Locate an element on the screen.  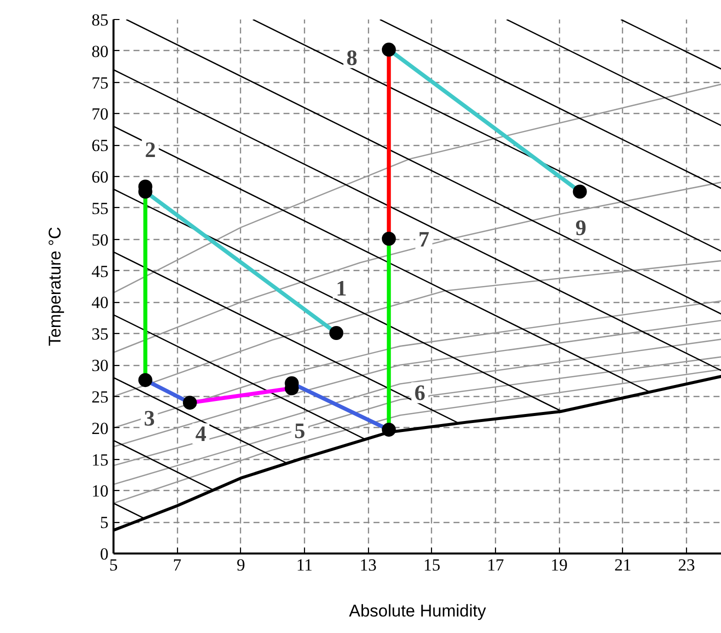
y-tick-label: 60 is located at coordinates (100, 177).